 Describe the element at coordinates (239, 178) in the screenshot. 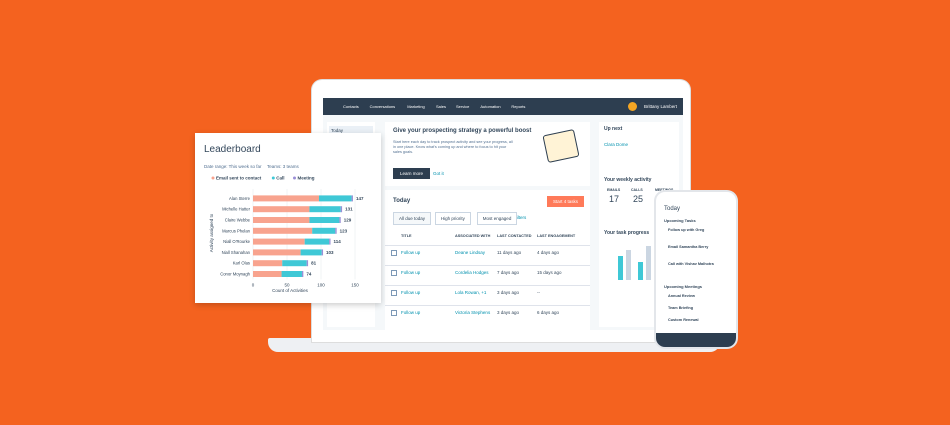

I see `legend-label: Email sent to contact` at that location.